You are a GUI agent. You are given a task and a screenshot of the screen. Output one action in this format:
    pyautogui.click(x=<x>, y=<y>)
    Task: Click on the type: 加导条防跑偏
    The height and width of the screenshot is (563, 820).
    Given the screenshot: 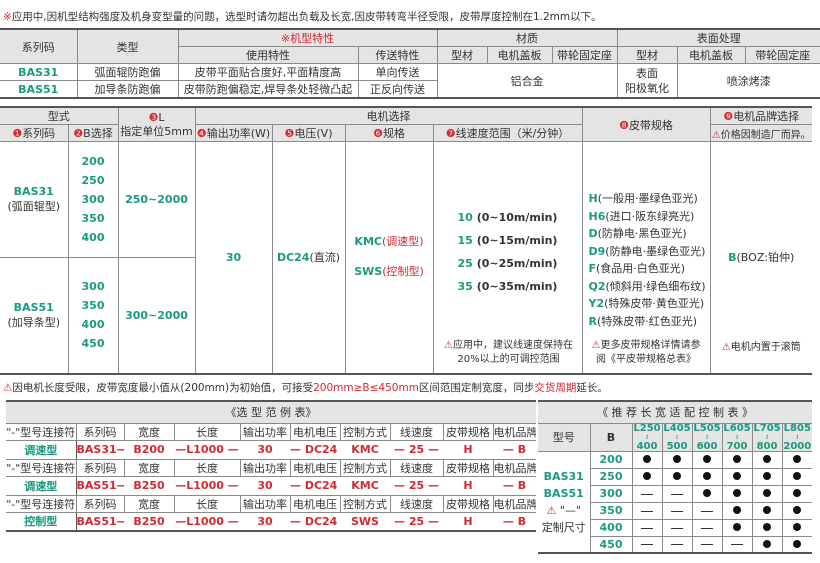 What is the action you would take?
    pyautogui.click(x=127, y=89)
    